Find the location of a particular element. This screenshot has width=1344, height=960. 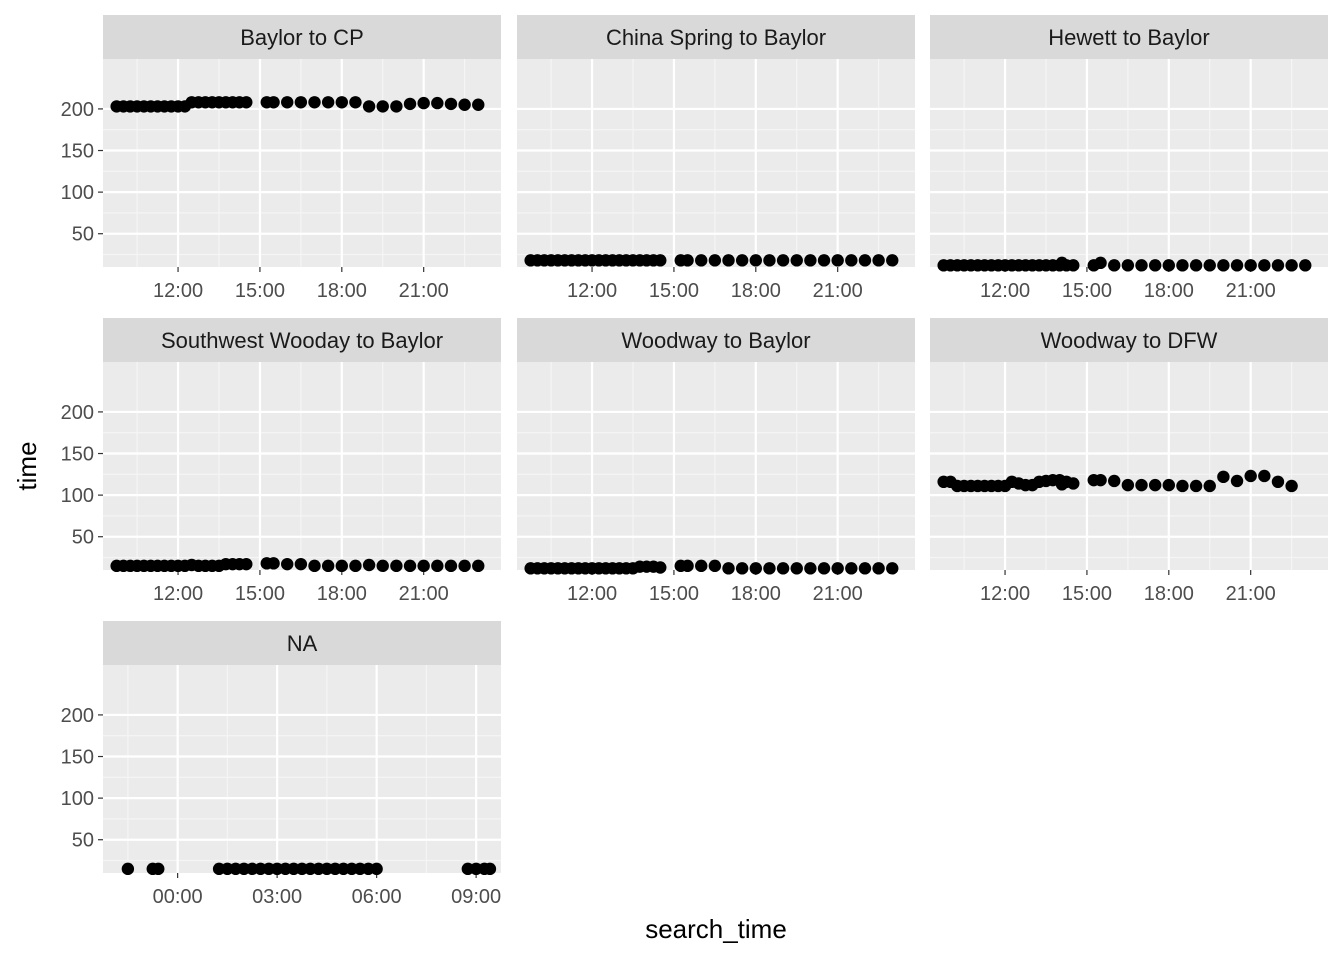

y-tick-label: 50 is located at coordinates (83, 235).